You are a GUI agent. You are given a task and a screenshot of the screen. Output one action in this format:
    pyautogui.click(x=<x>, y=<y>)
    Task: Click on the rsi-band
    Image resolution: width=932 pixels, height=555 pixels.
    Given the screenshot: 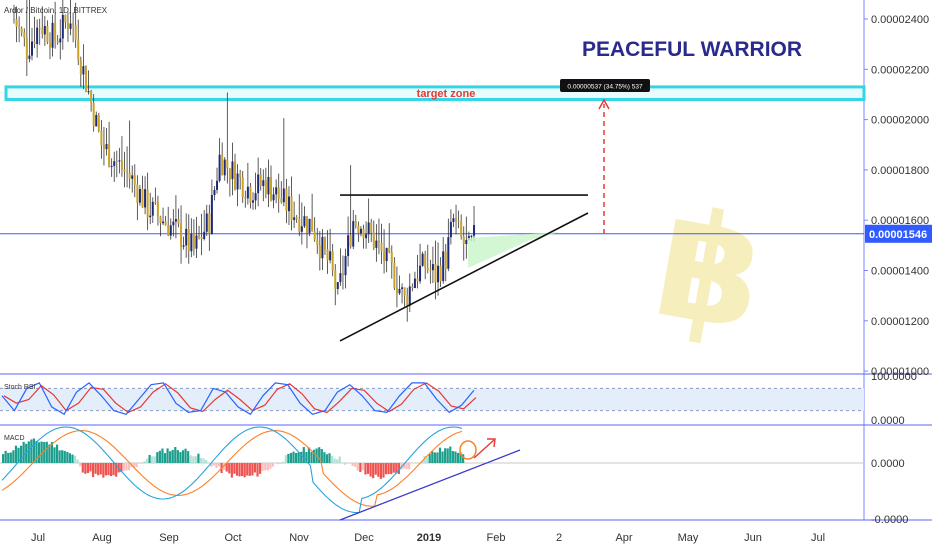 What is the action you would take?
    pyautogui.click(x=432, y=399)
    